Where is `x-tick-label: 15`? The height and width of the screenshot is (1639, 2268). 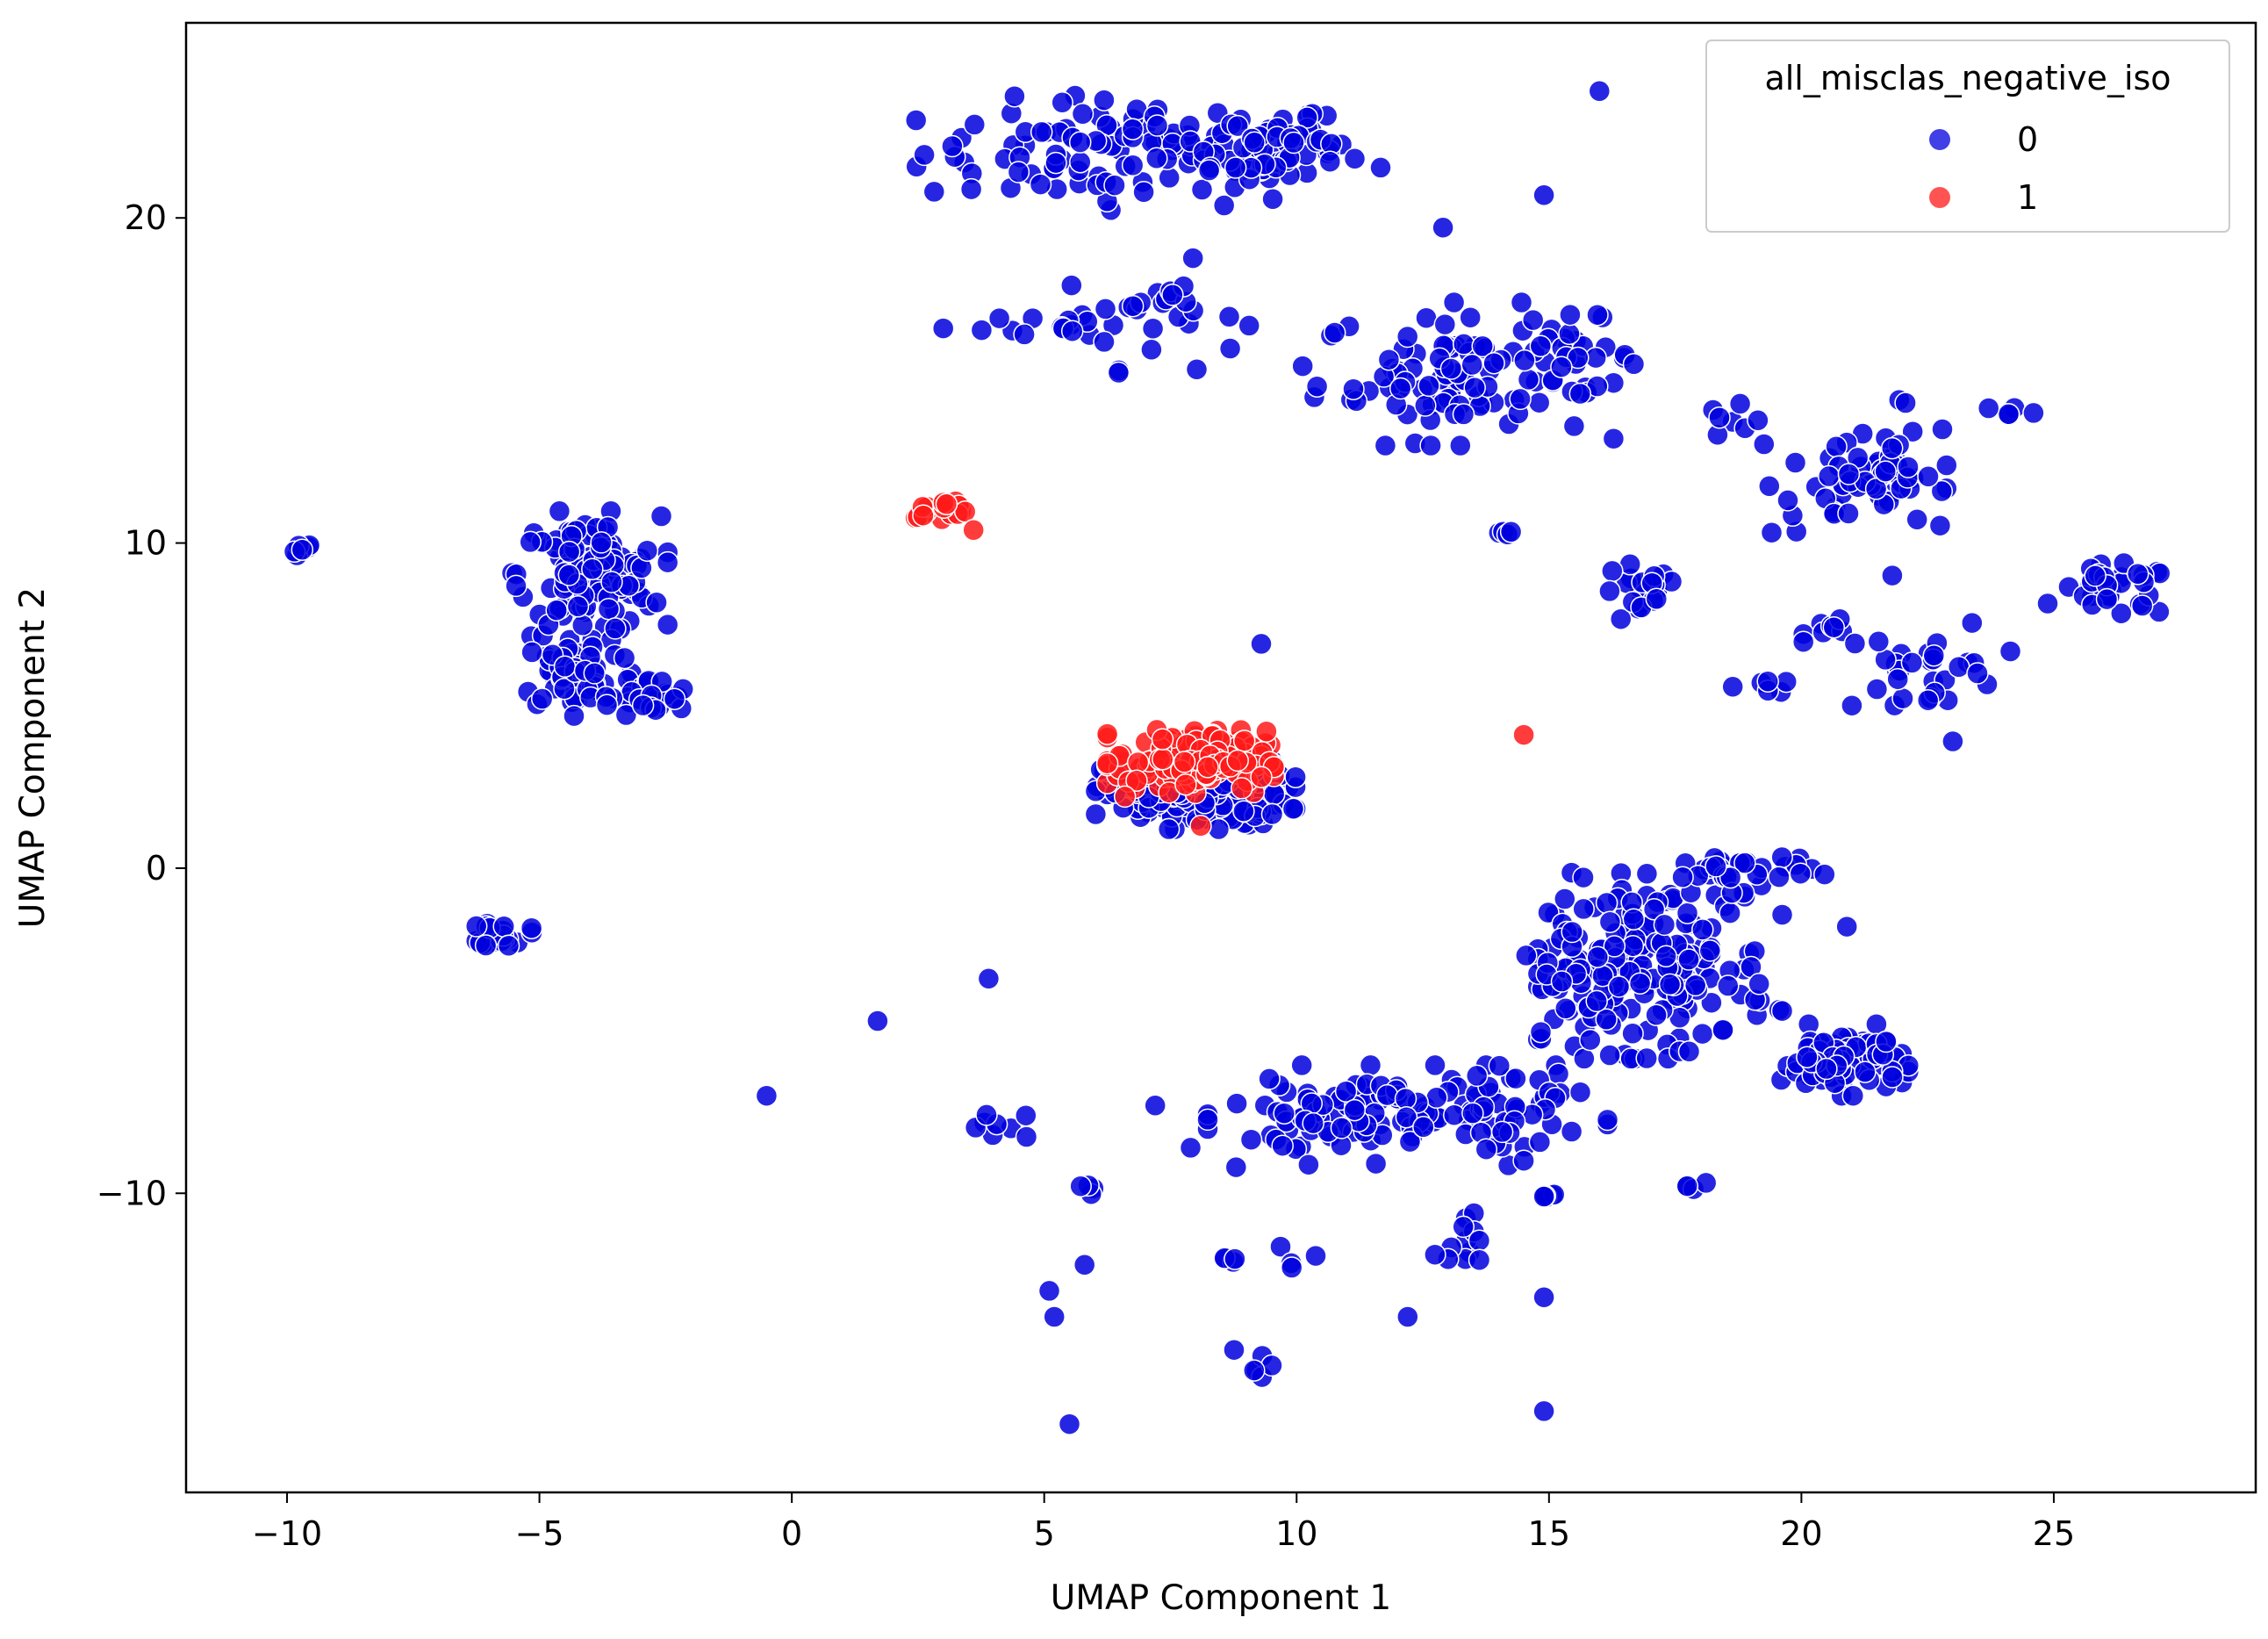 x-tick-label: 15 is located at coordinates (1549, 1533).